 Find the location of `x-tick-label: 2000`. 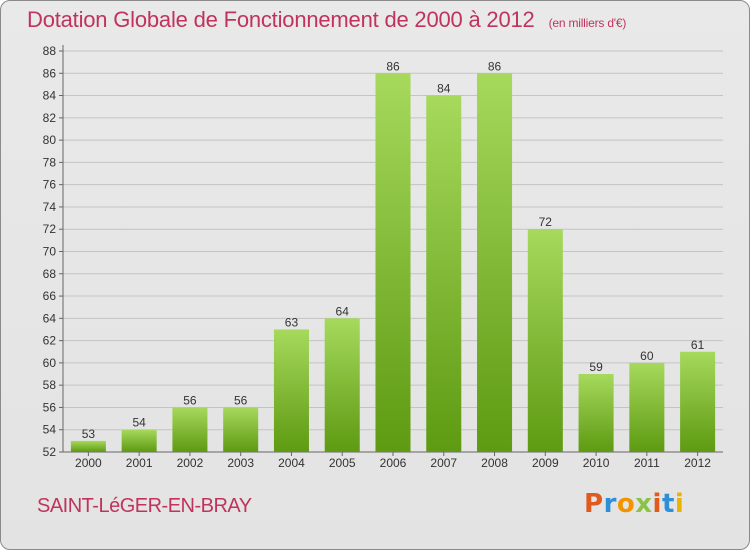

x-tick-label: 2000 is located at coordinates (88, 463).